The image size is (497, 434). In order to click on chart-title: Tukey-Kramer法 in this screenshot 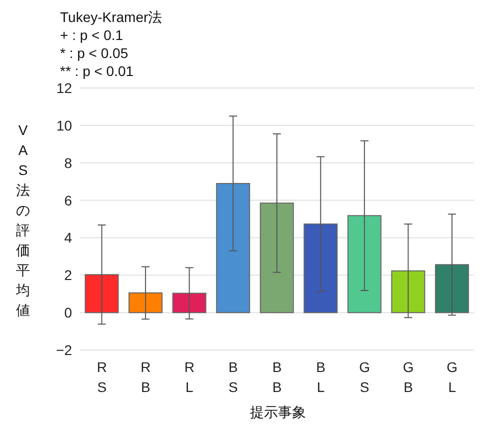, I will do `click(112, 17)`.